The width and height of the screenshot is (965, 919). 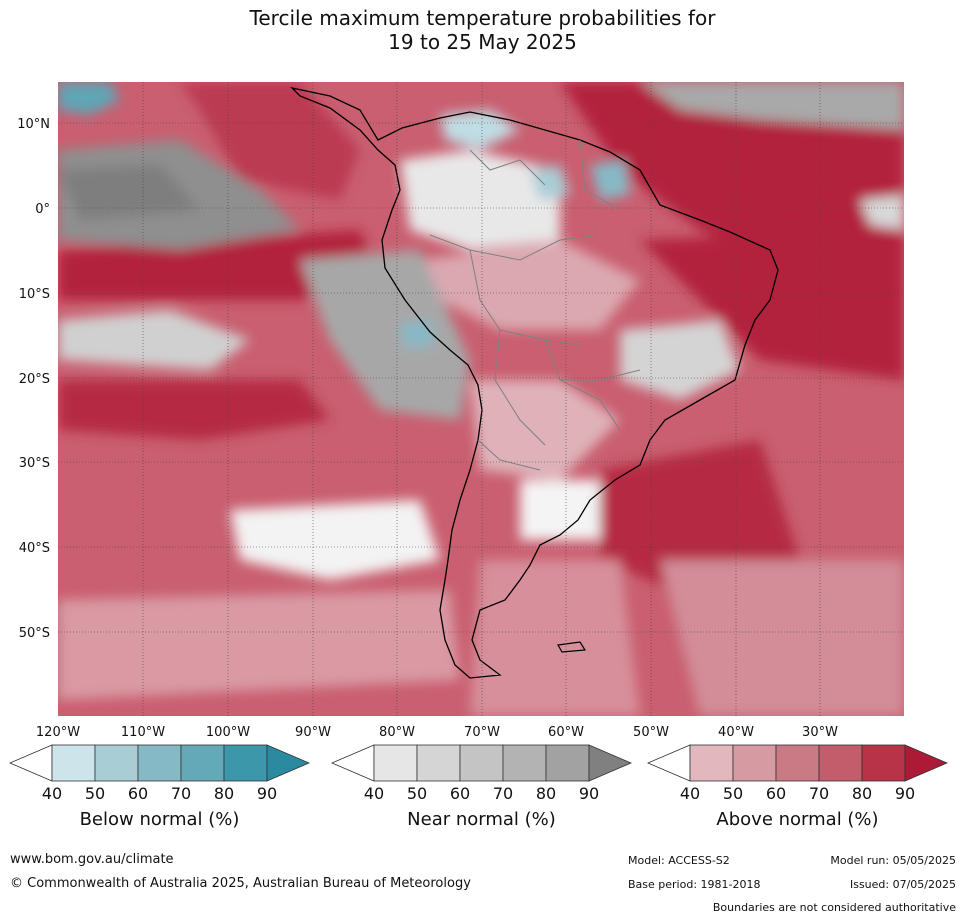 I want to click on lon-label: 60°W, so click(x=566, y=732).